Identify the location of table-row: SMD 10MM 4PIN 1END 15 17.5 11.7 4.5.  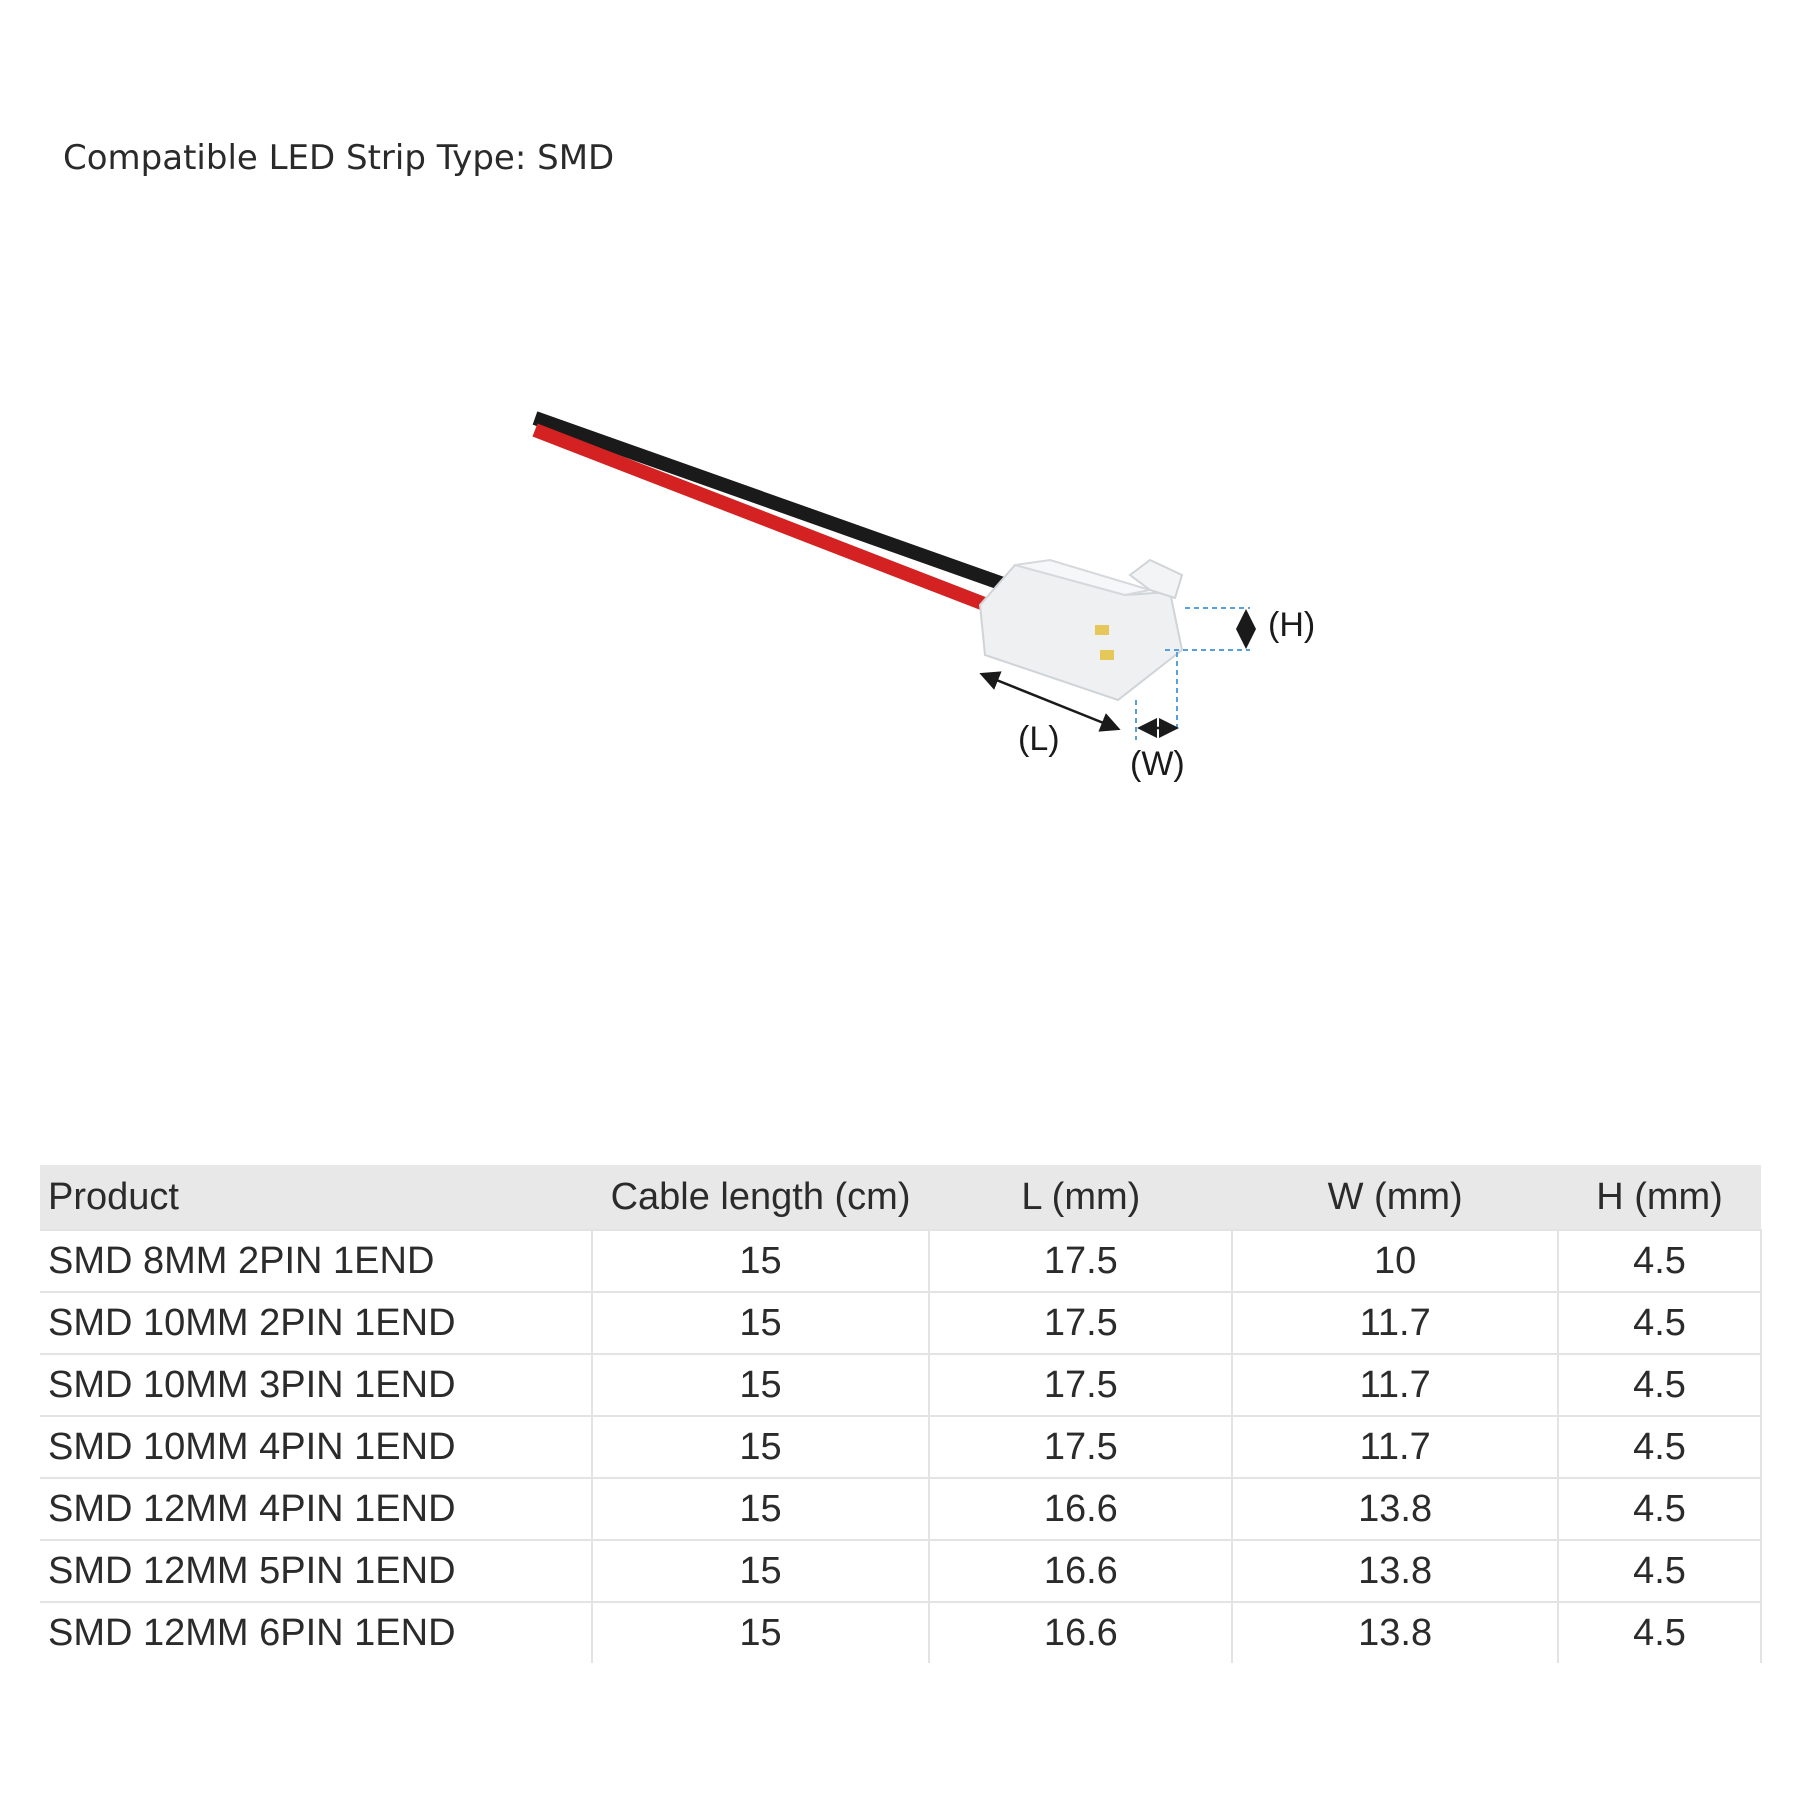
(901, 1446).